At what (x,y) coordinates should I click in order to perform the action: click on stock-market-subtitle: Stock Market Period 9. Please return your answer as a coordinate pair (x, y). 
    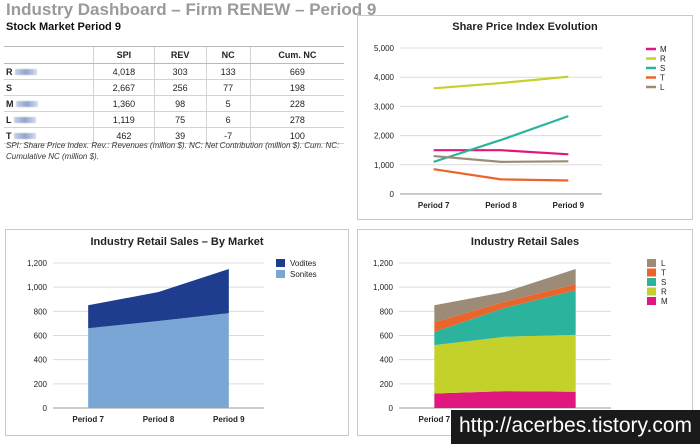
    Looking at the image, I should click on (63, 27).